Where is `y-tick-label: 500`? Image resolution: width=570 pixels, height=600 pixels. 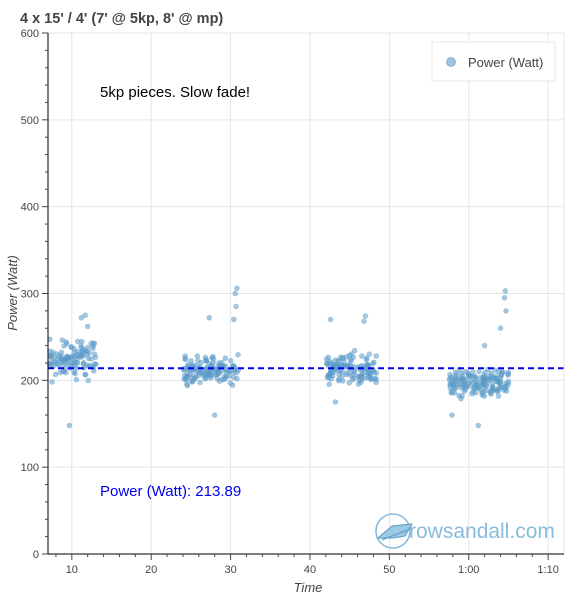 y-tick-label: 500 is located at coordinates (30, 121).